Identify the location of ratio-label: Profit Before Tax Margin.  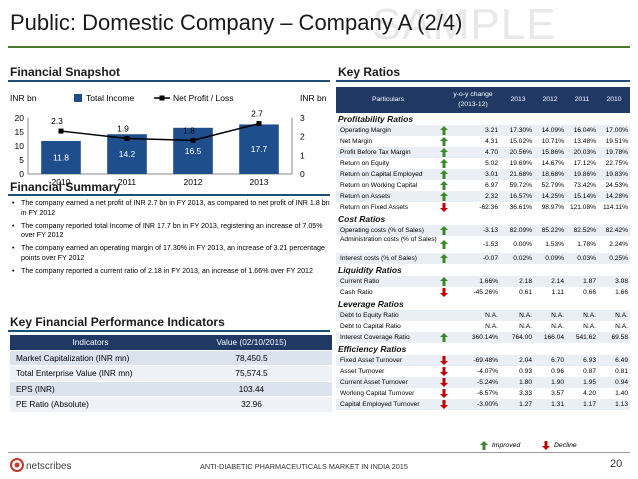
(375, 152).